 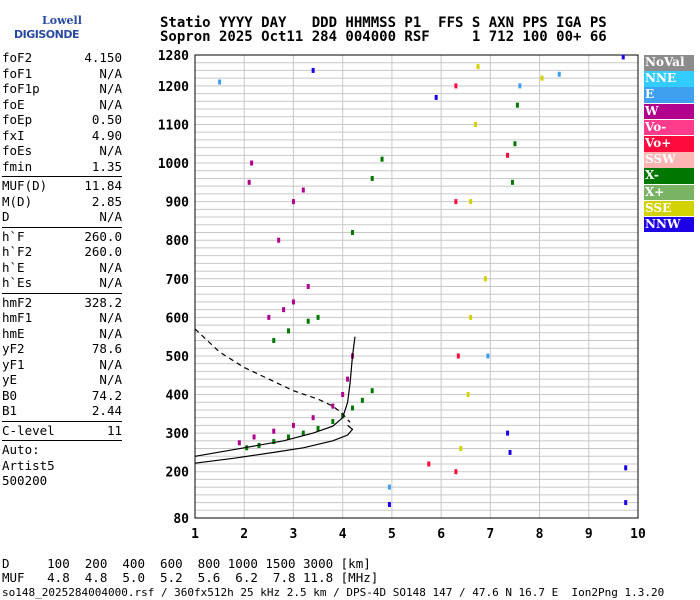 I want to click on legend-item-vo-: Vo+, so click(x=669, y=143).